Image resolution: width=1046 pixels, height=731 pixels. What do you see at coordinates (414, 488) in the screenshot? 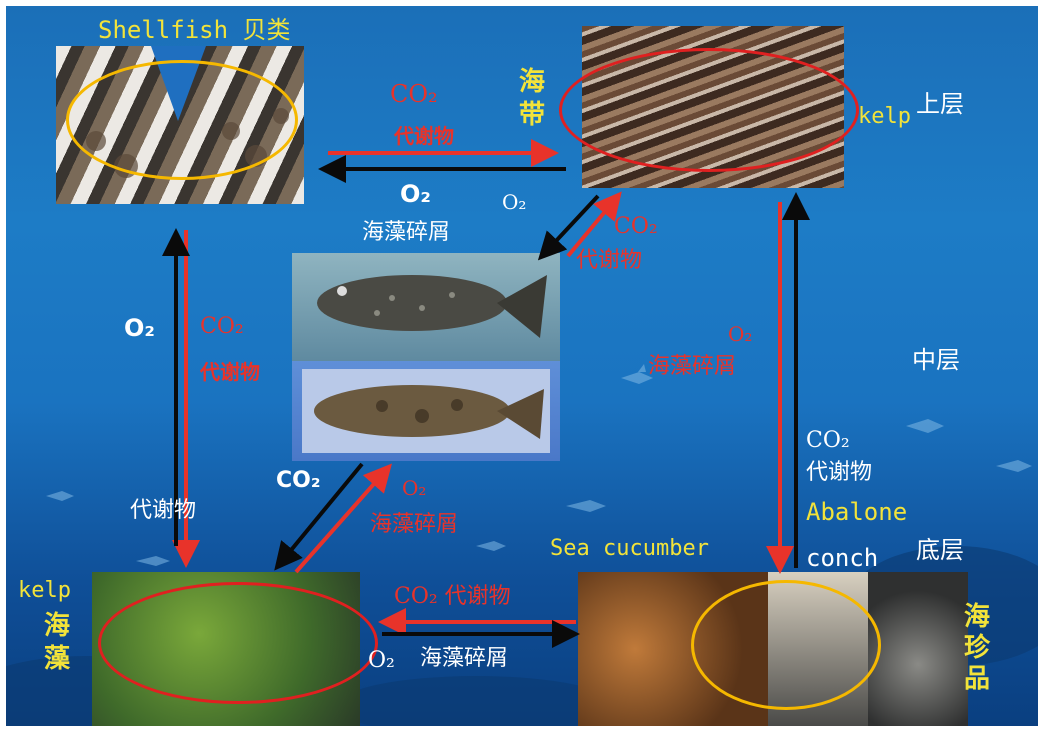
I see `flow-seaweed-fish-o2: O₂` at bounding box center [414, 488].